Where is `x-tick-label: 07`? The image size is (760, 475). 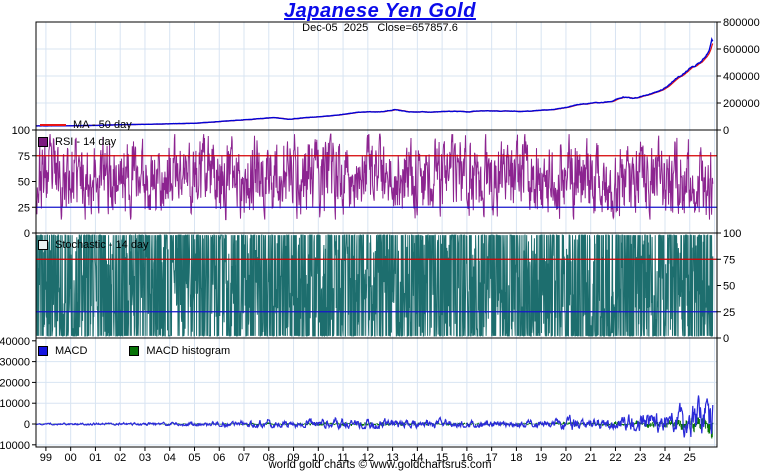 x-tick-label: 07 is located at coordinates (244, 458).